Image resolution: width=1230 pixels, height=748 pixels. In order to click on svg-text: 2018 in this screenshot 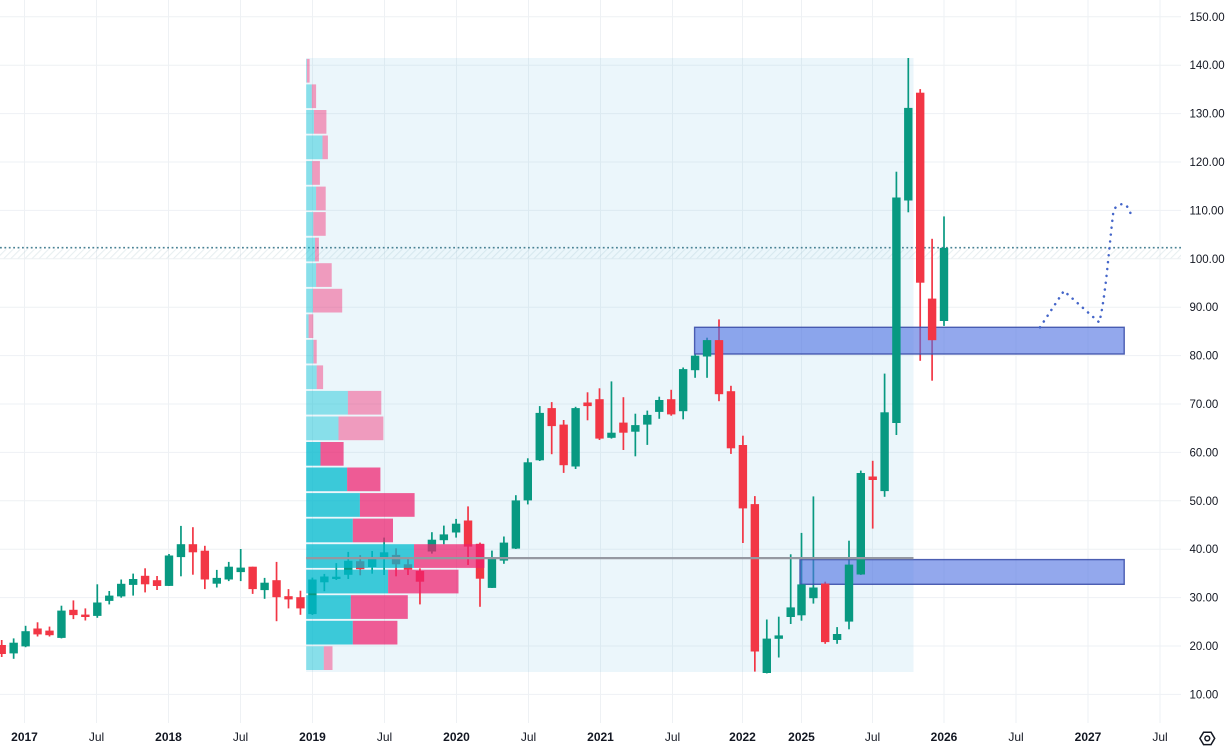, I will do `click(168, 737)`.